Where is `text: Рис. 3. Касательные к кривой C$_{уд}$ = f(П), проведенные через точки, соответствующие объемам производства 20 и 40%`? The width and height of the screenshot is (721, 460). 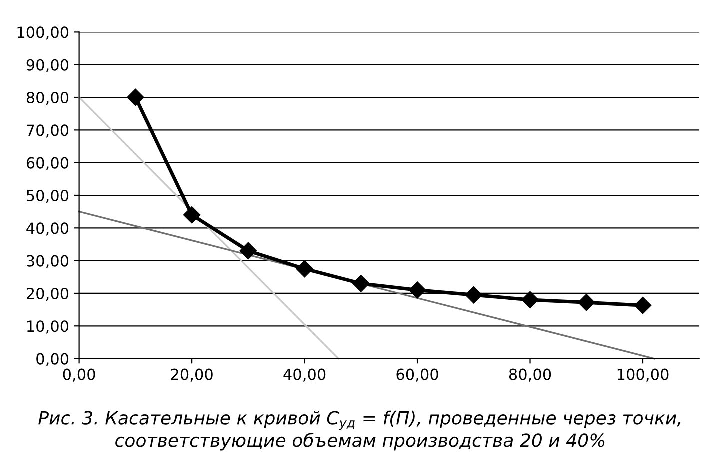
text: Рис. 3. Касательные к кривой C$_{уд}$ = f(П), проведенные через точки, соответствующие объемам производства 20 и 40% is located at coordinates (359, 430).